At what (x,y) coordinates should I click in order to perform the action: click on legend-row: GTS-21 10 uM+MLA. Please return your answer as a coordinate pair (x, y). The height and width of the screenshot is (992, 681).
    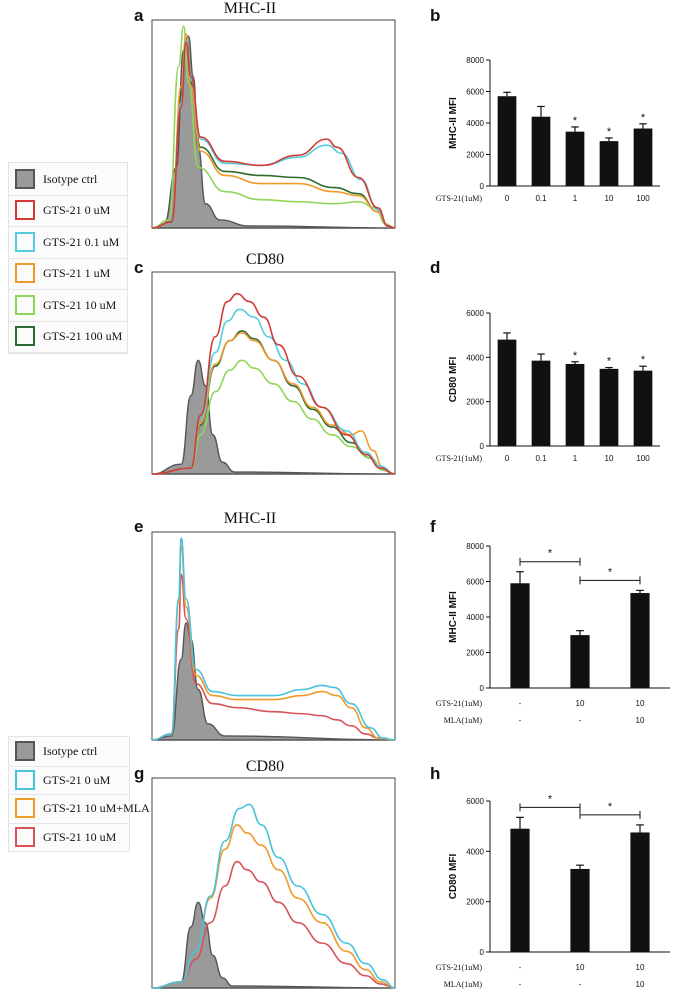
    Looking at the image, I should click on (79, 809).